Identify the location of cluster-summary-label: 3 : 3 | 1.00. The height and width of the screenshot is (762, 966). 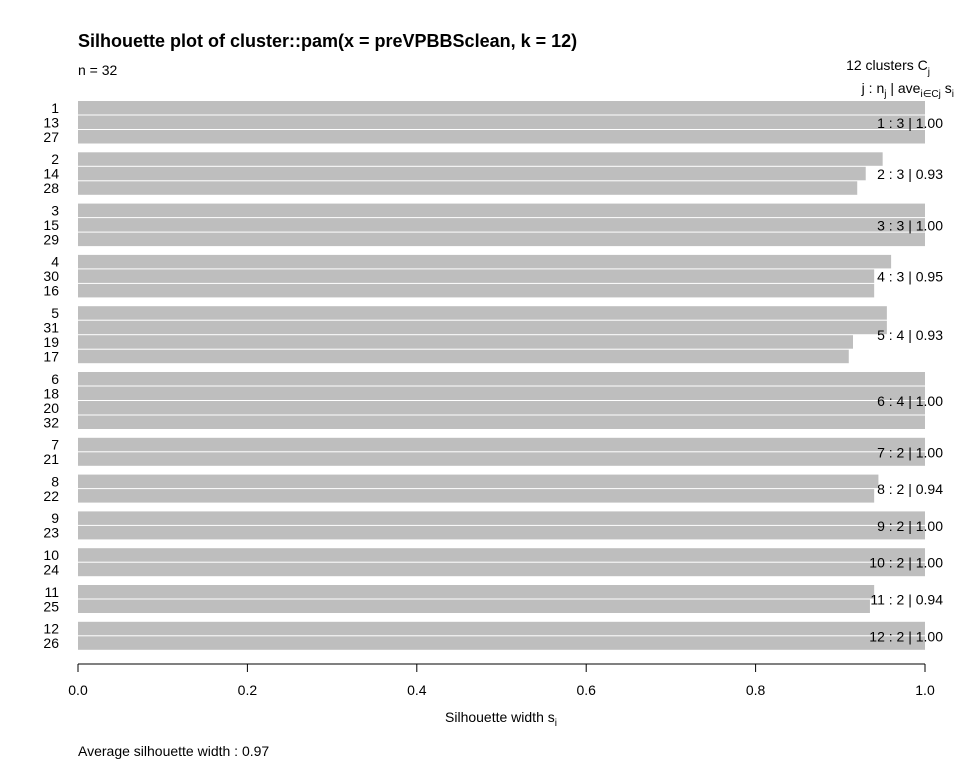
(910, 225).